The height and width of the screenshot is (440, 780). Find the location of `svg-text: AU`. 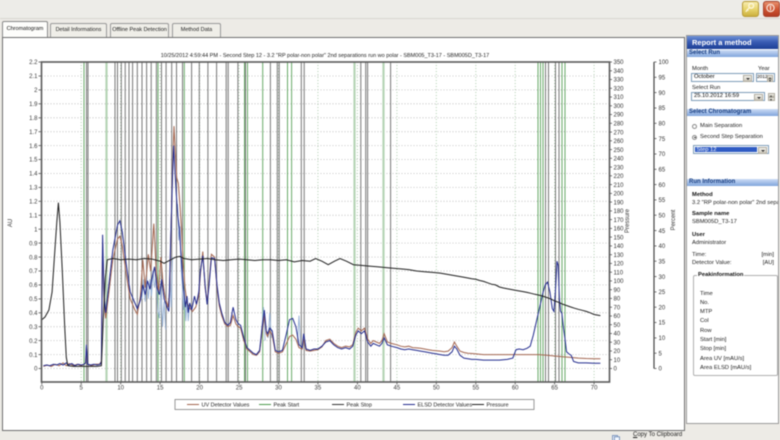

svg-text: AU is located at coordinates (11, 223).